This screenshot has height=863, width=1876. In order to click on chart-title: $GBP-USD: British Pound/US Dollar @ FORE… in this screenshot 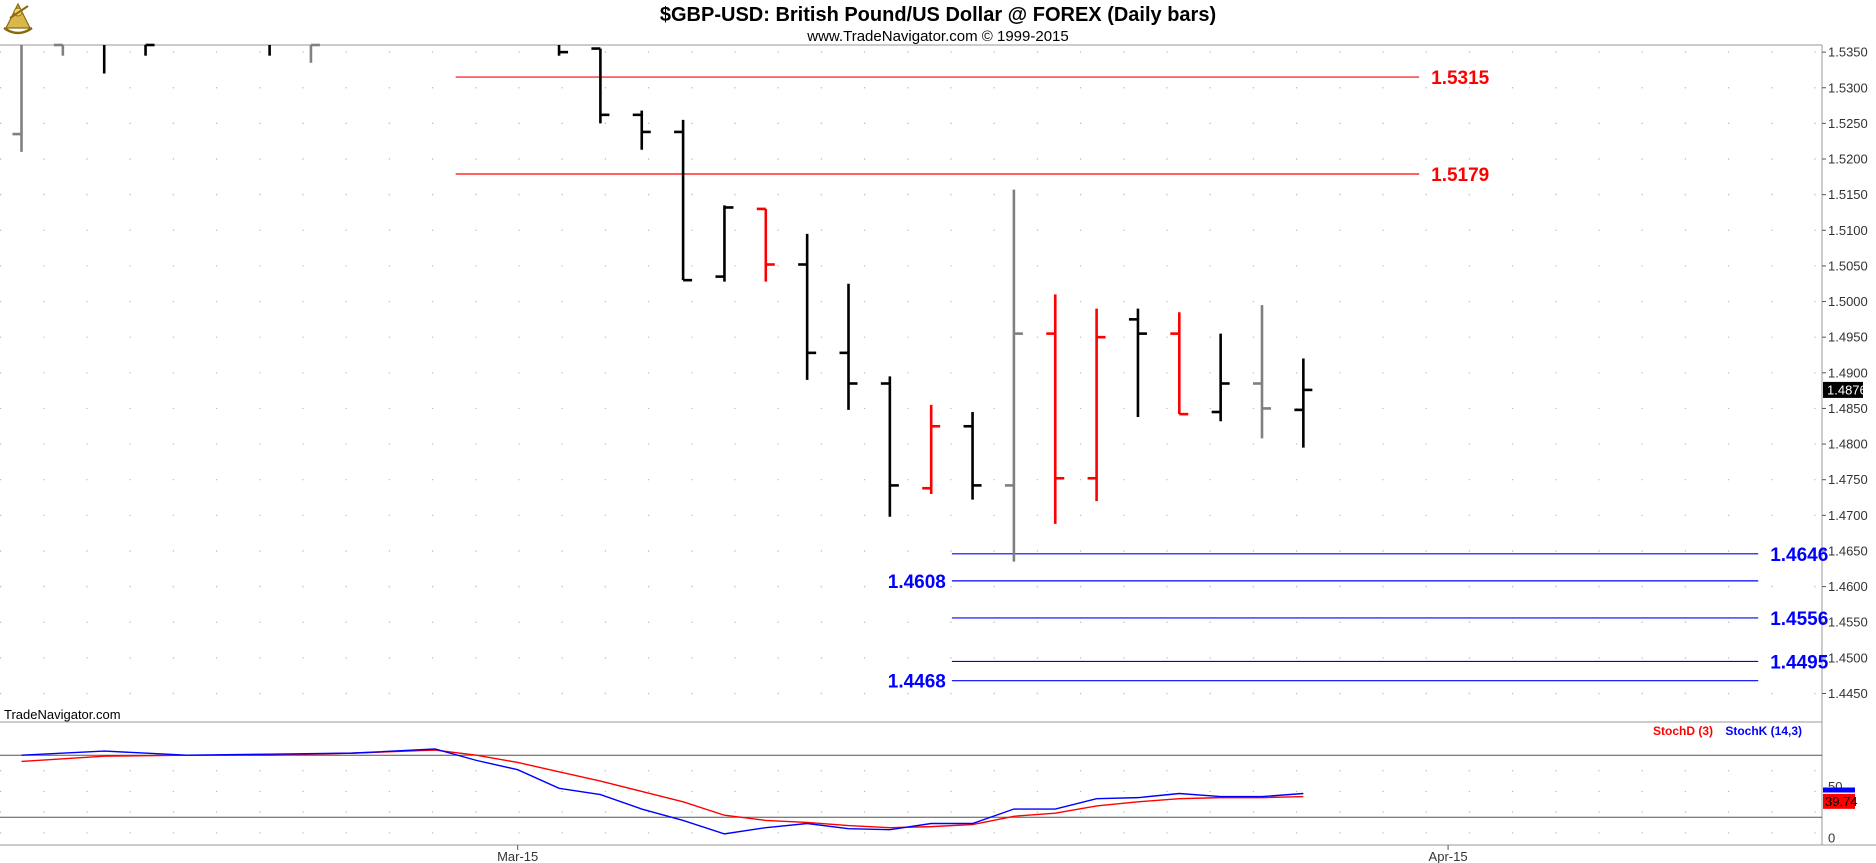, I will do `click(938, 15)`.